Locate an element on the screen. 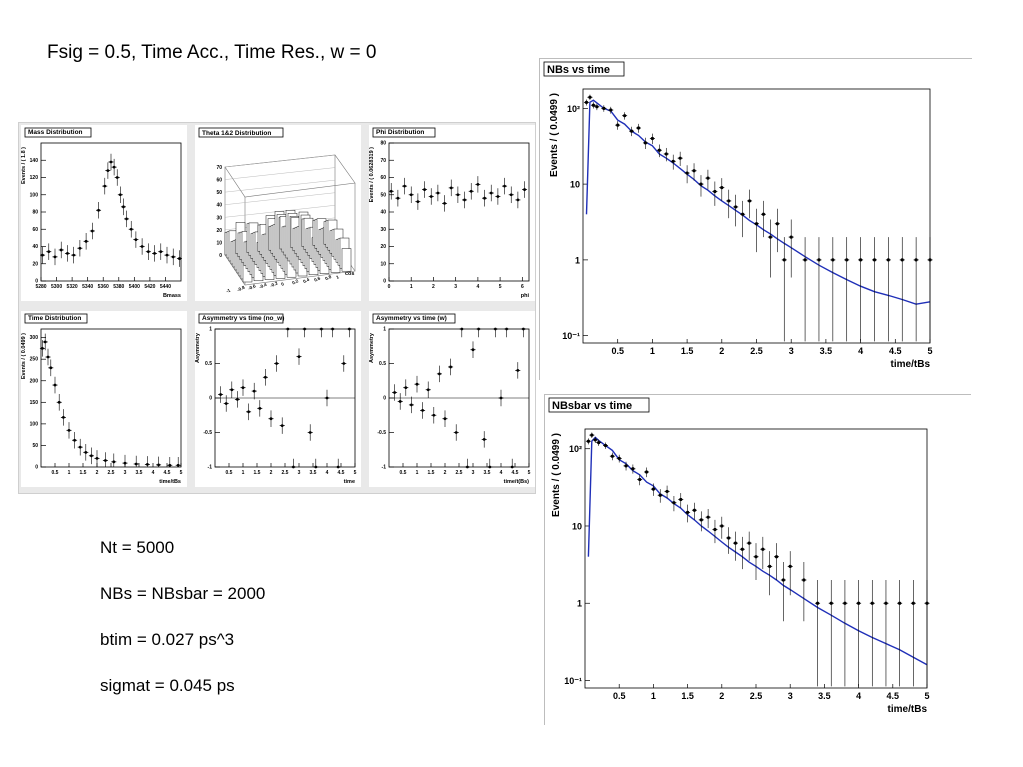  theta-1-2-distribution-axis-tick-label: 0.2 is located at coordinates (295, 281).